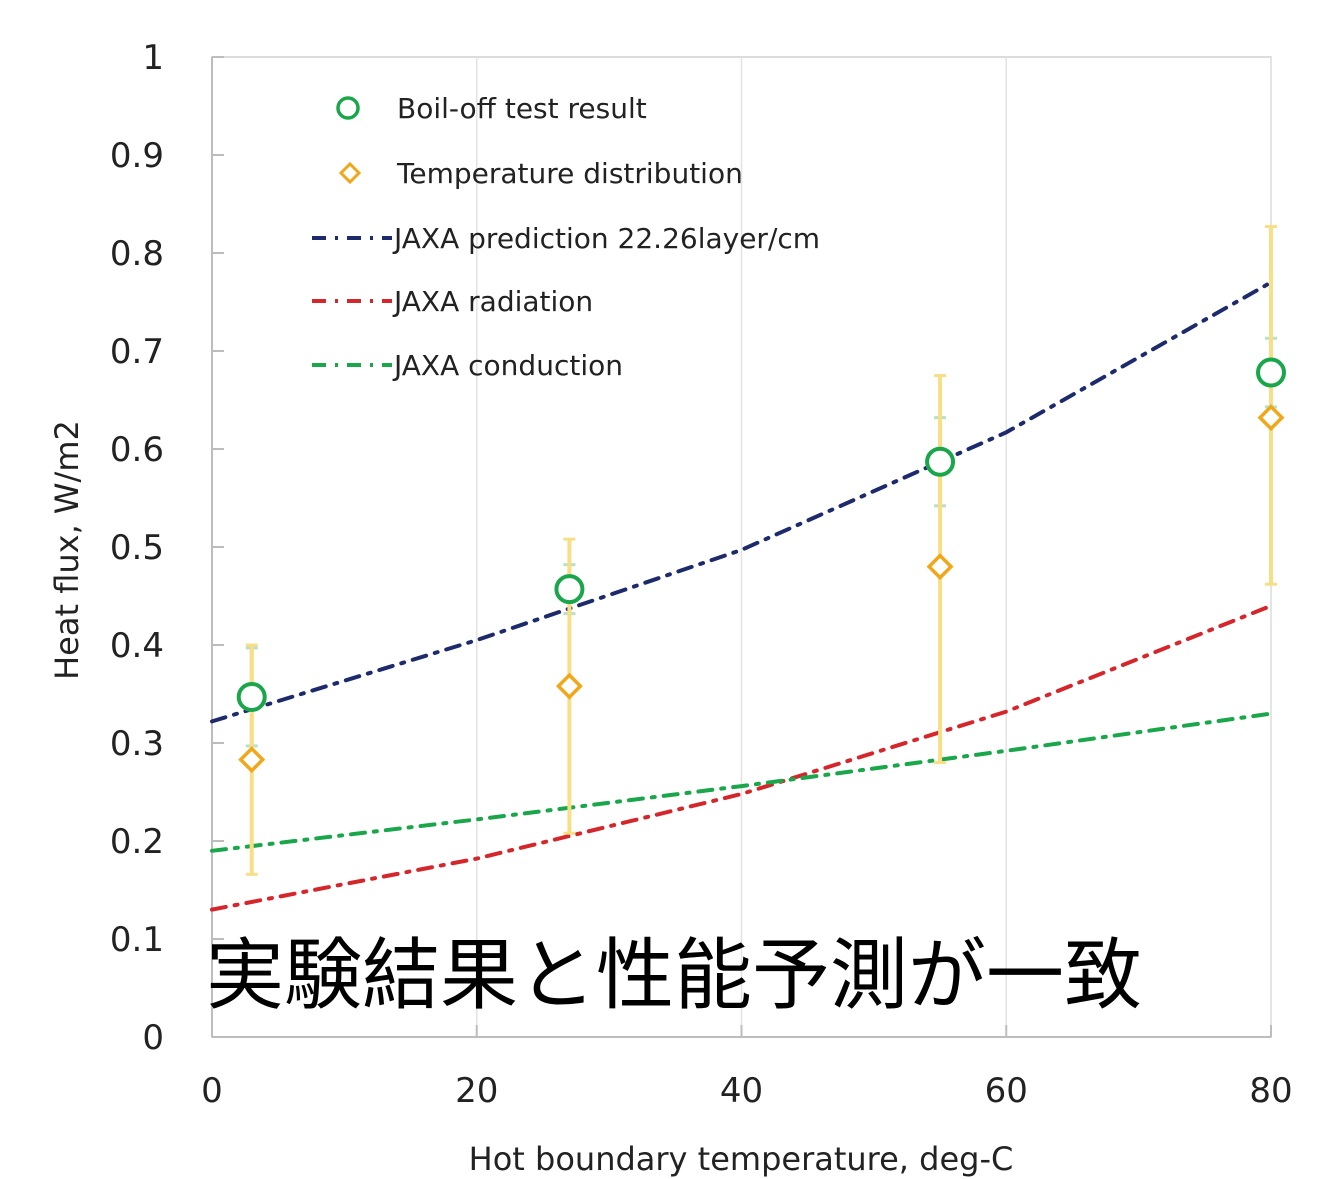  What do you see at coordinates (522, 108) in the screenshot?
I see `legend-label: Boil-off test result` at bounding box center [522, 108].